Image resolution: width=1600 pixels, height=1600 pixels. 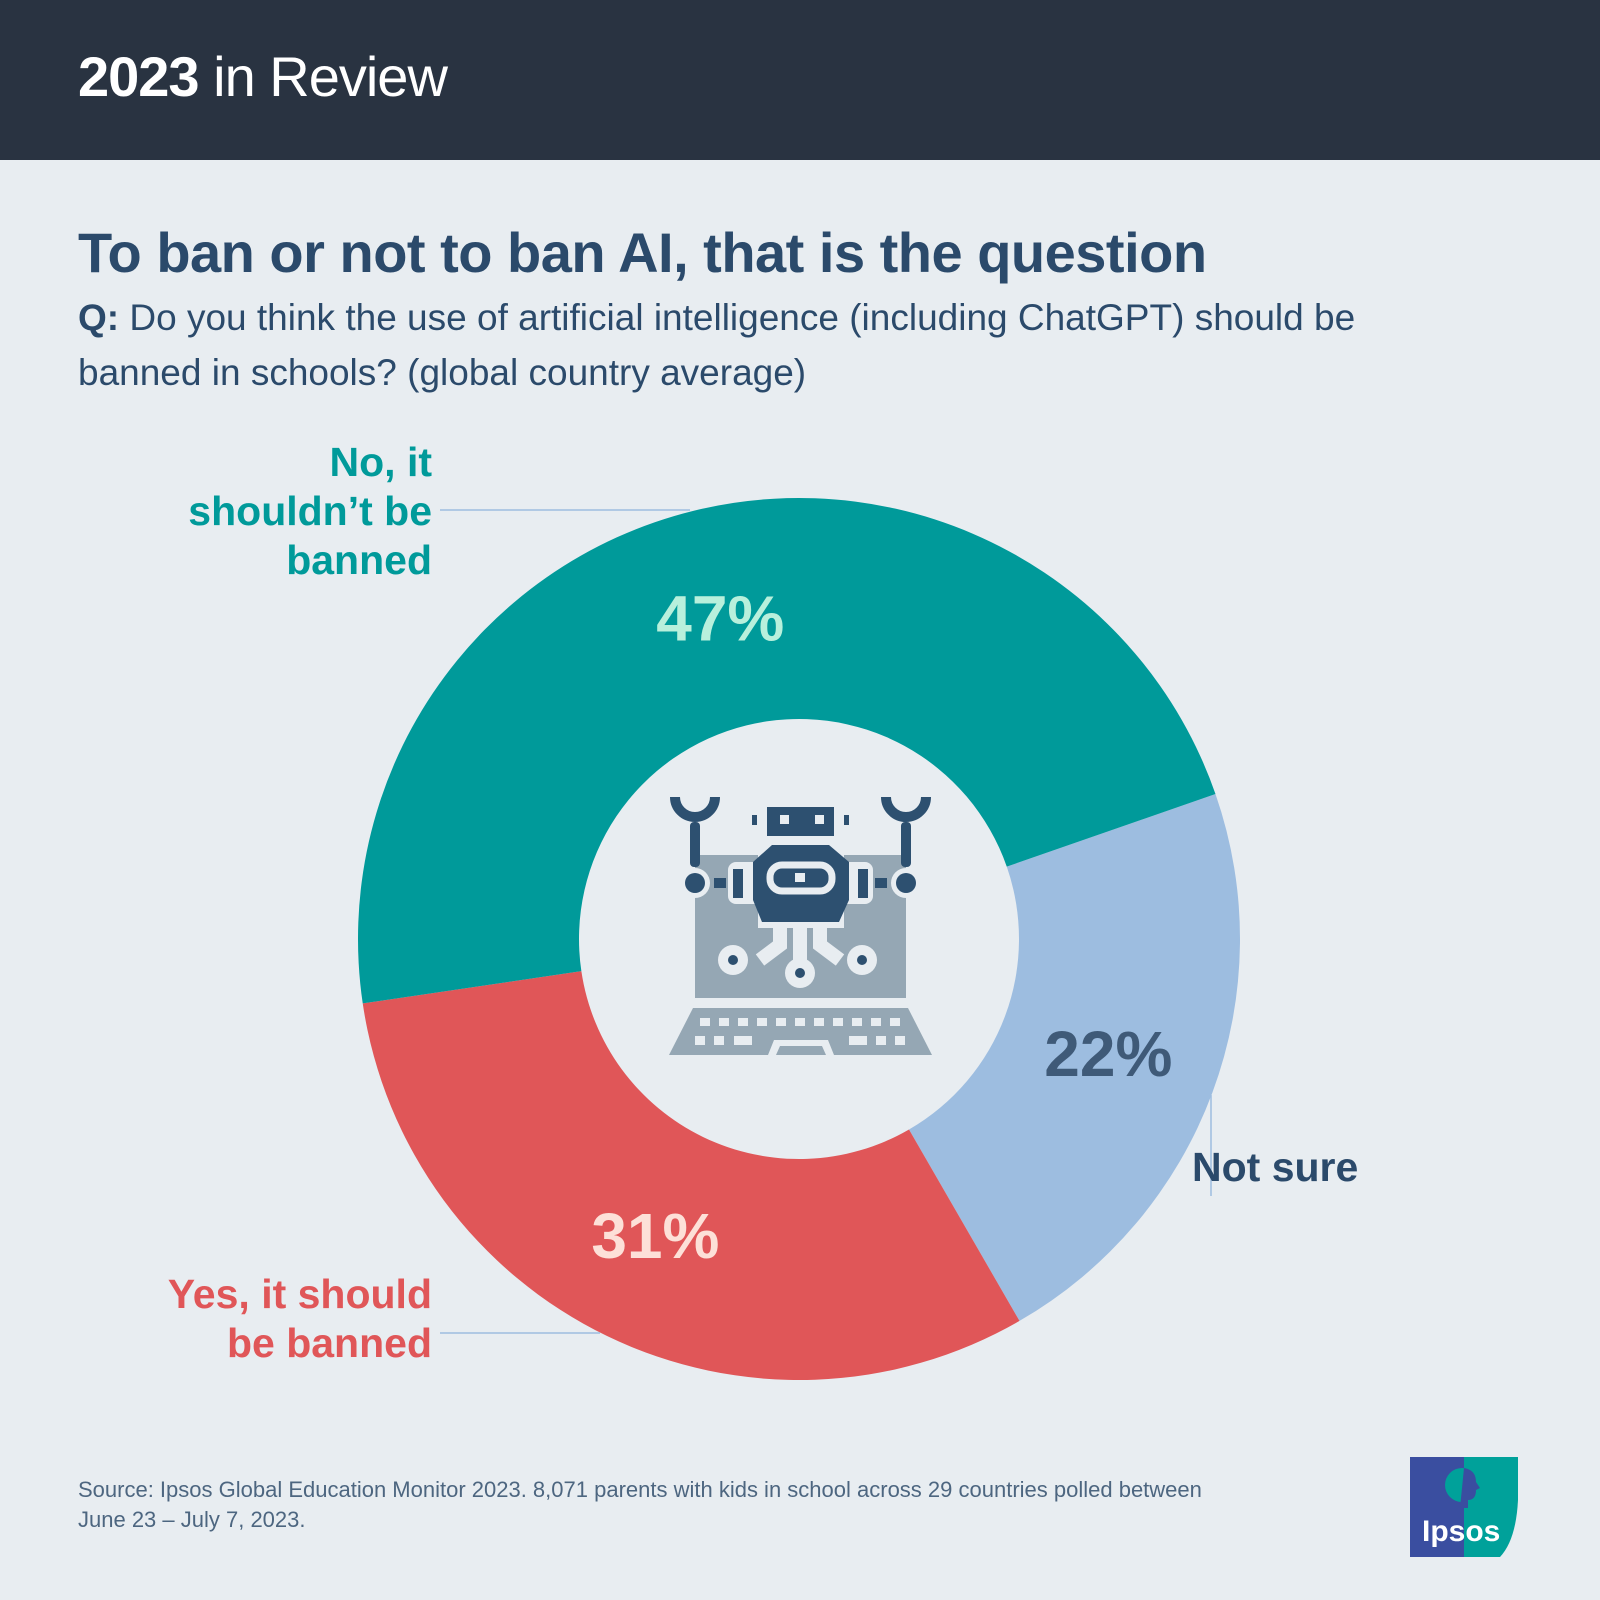 I want to click on header-bar: 2023 in Review, so click(x=800, y=80).